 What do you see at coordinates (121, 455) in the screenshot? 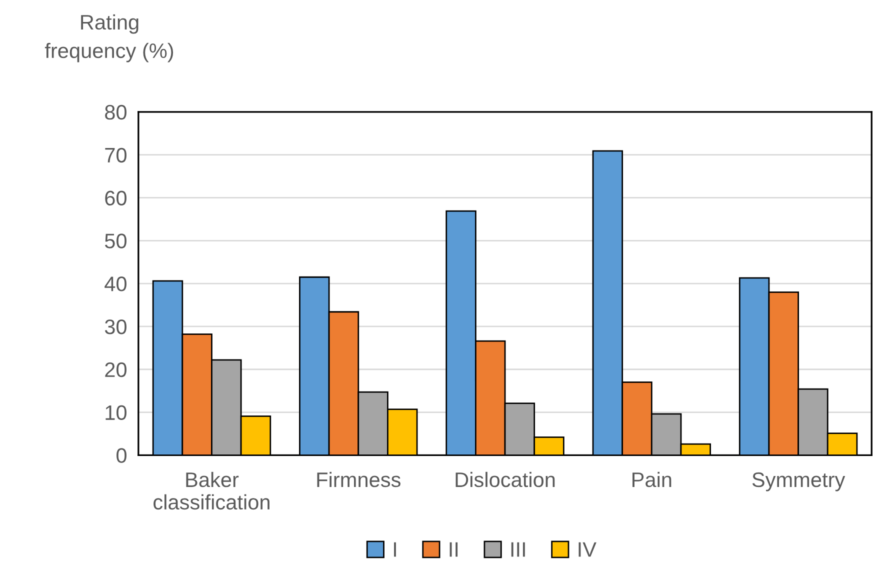
I see `y-tick-label: 0` at bounding box center [121, 455].